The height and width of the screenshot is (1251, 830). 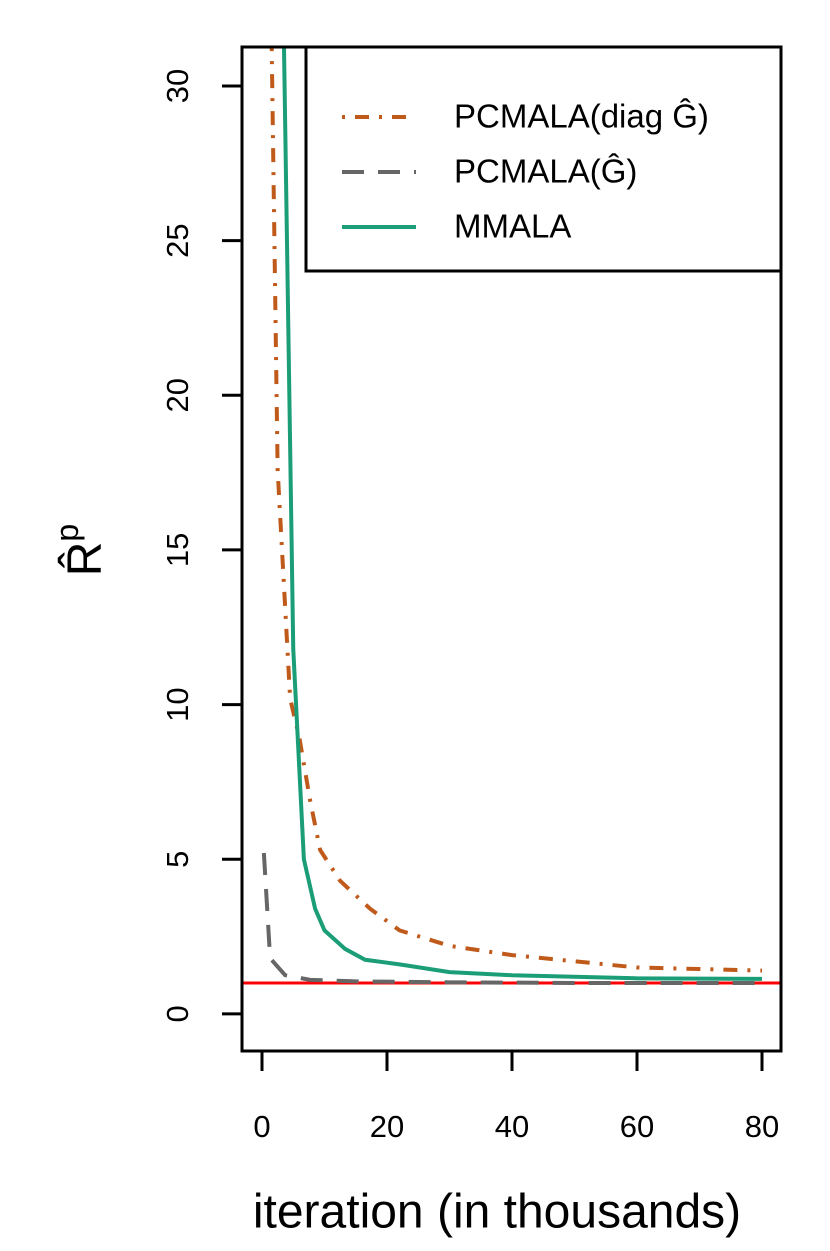 I want to click on y-axis-title-base: R̂, so click(x=85, y=559).